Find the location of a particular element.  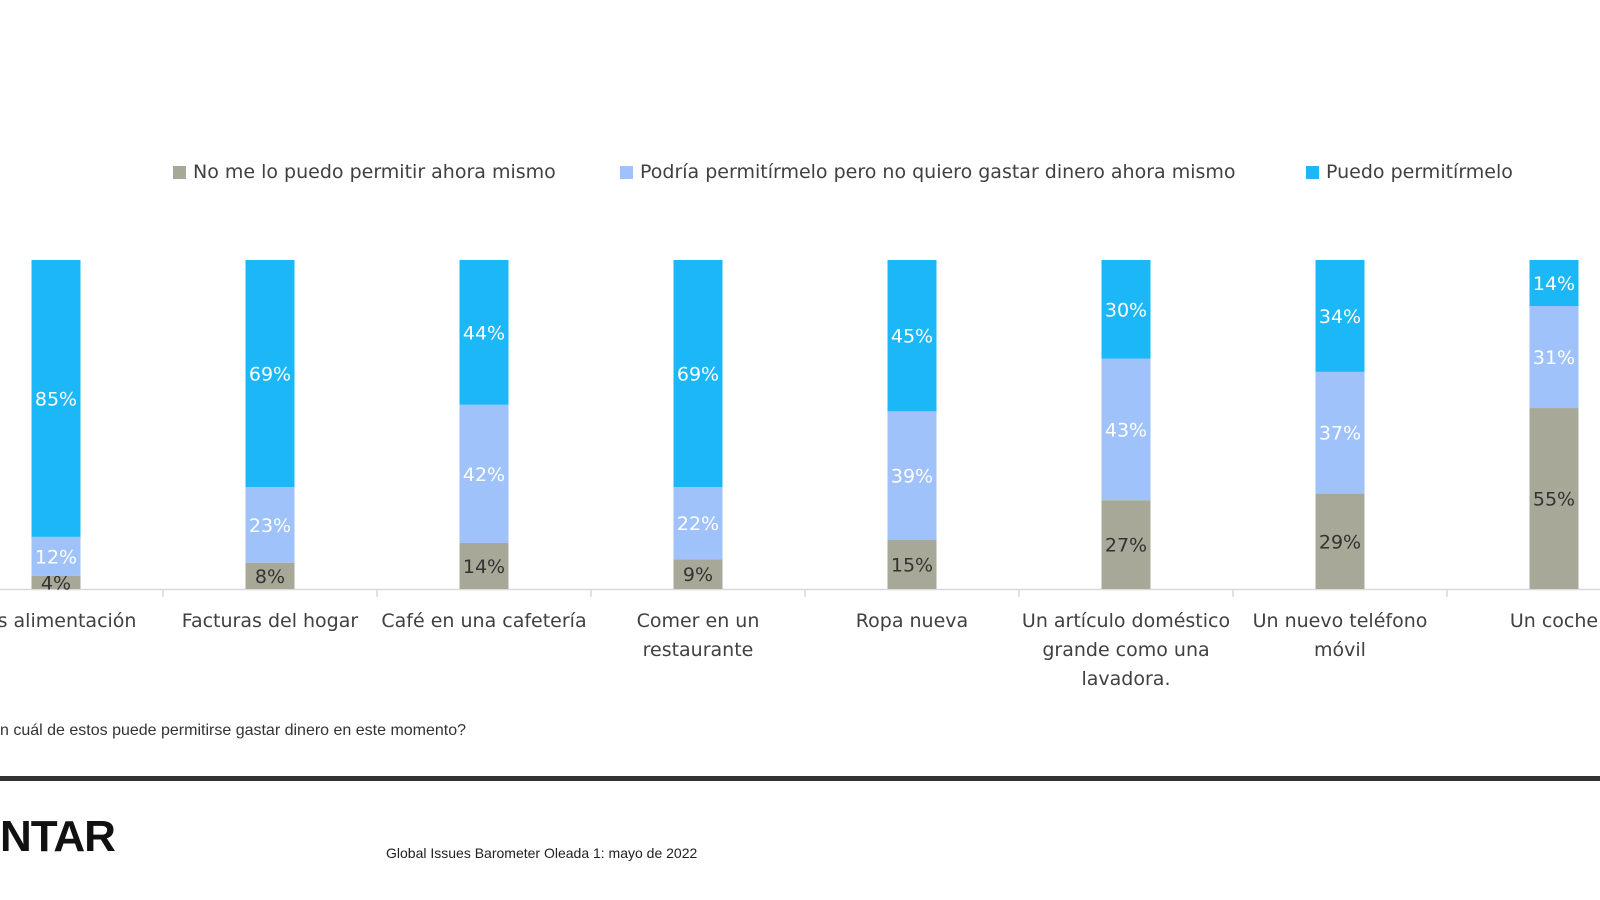

data-label: 4% is located at coordinates (56, 583).